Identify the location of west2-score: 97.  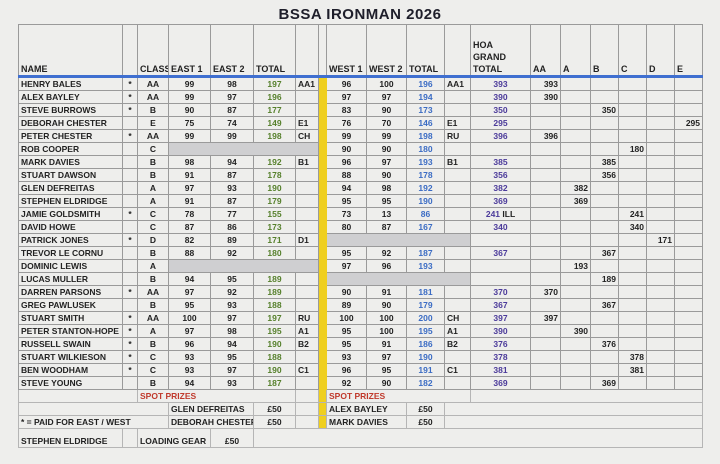
(386, 357).